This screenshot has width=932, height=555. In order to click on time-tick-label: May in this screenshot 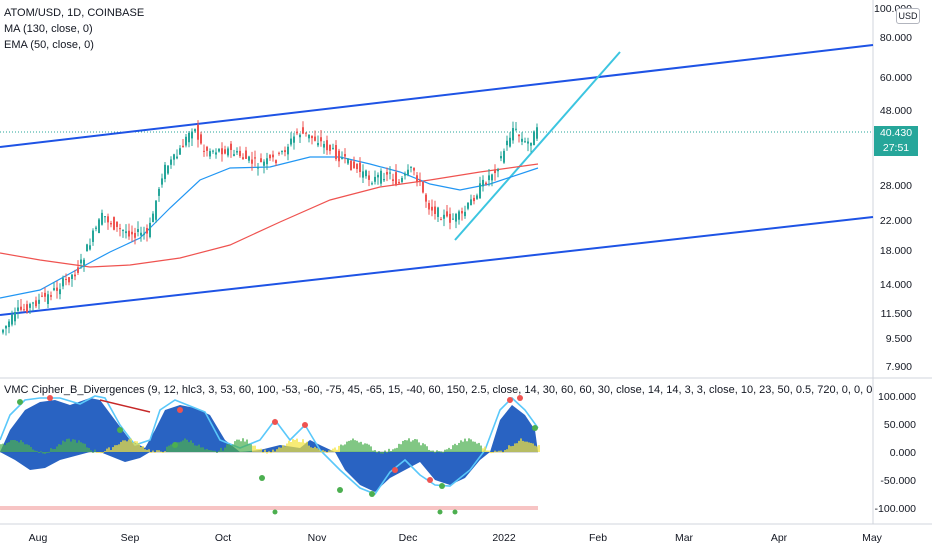, I will do `click(872, 538)`.